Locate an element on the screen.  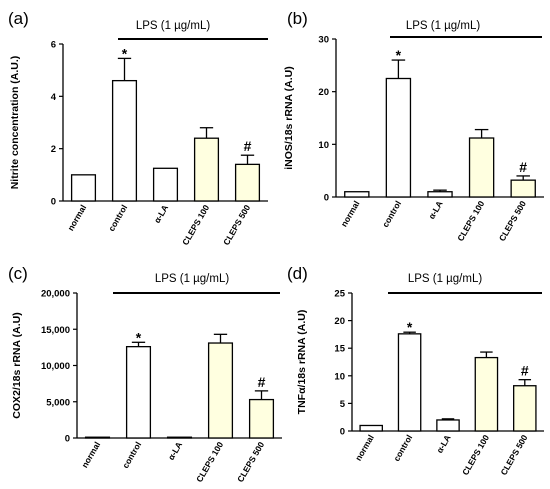
y-tick-label: 5,000 is located at coordinates (58, 402).